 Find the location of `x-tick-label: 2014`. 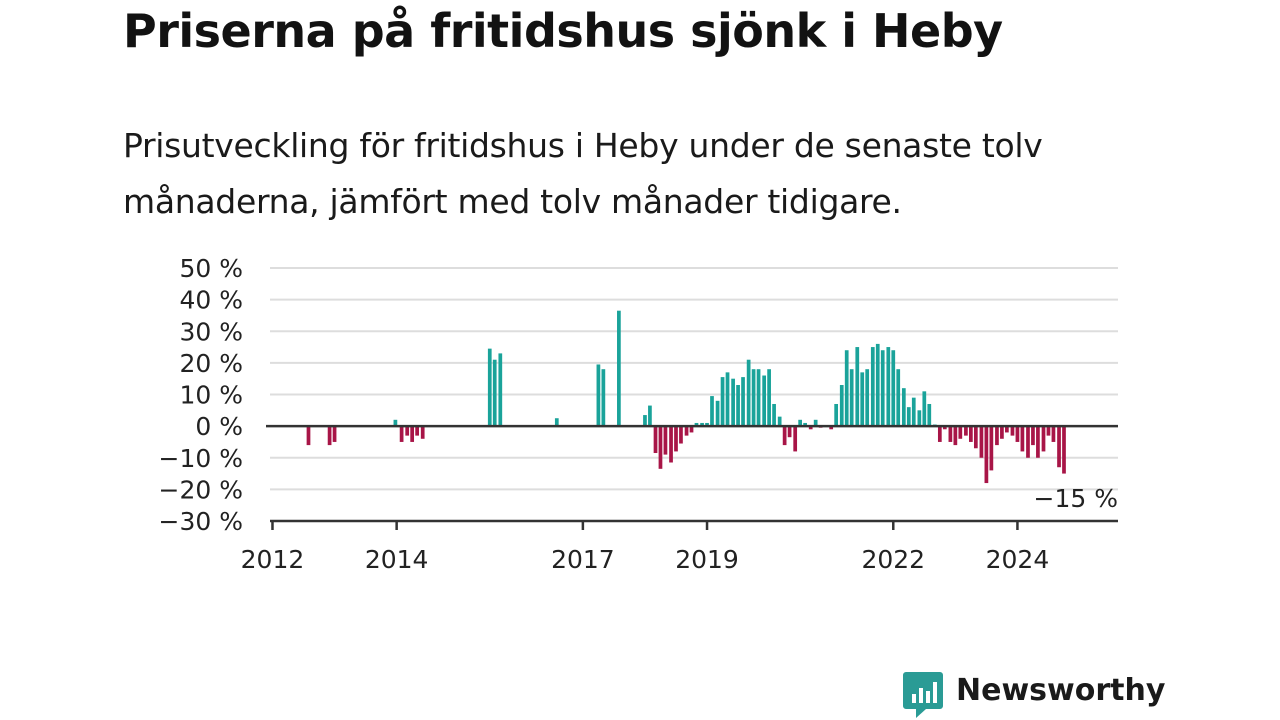

x-tick-label: 2014 is located at coordinates (397, 559).